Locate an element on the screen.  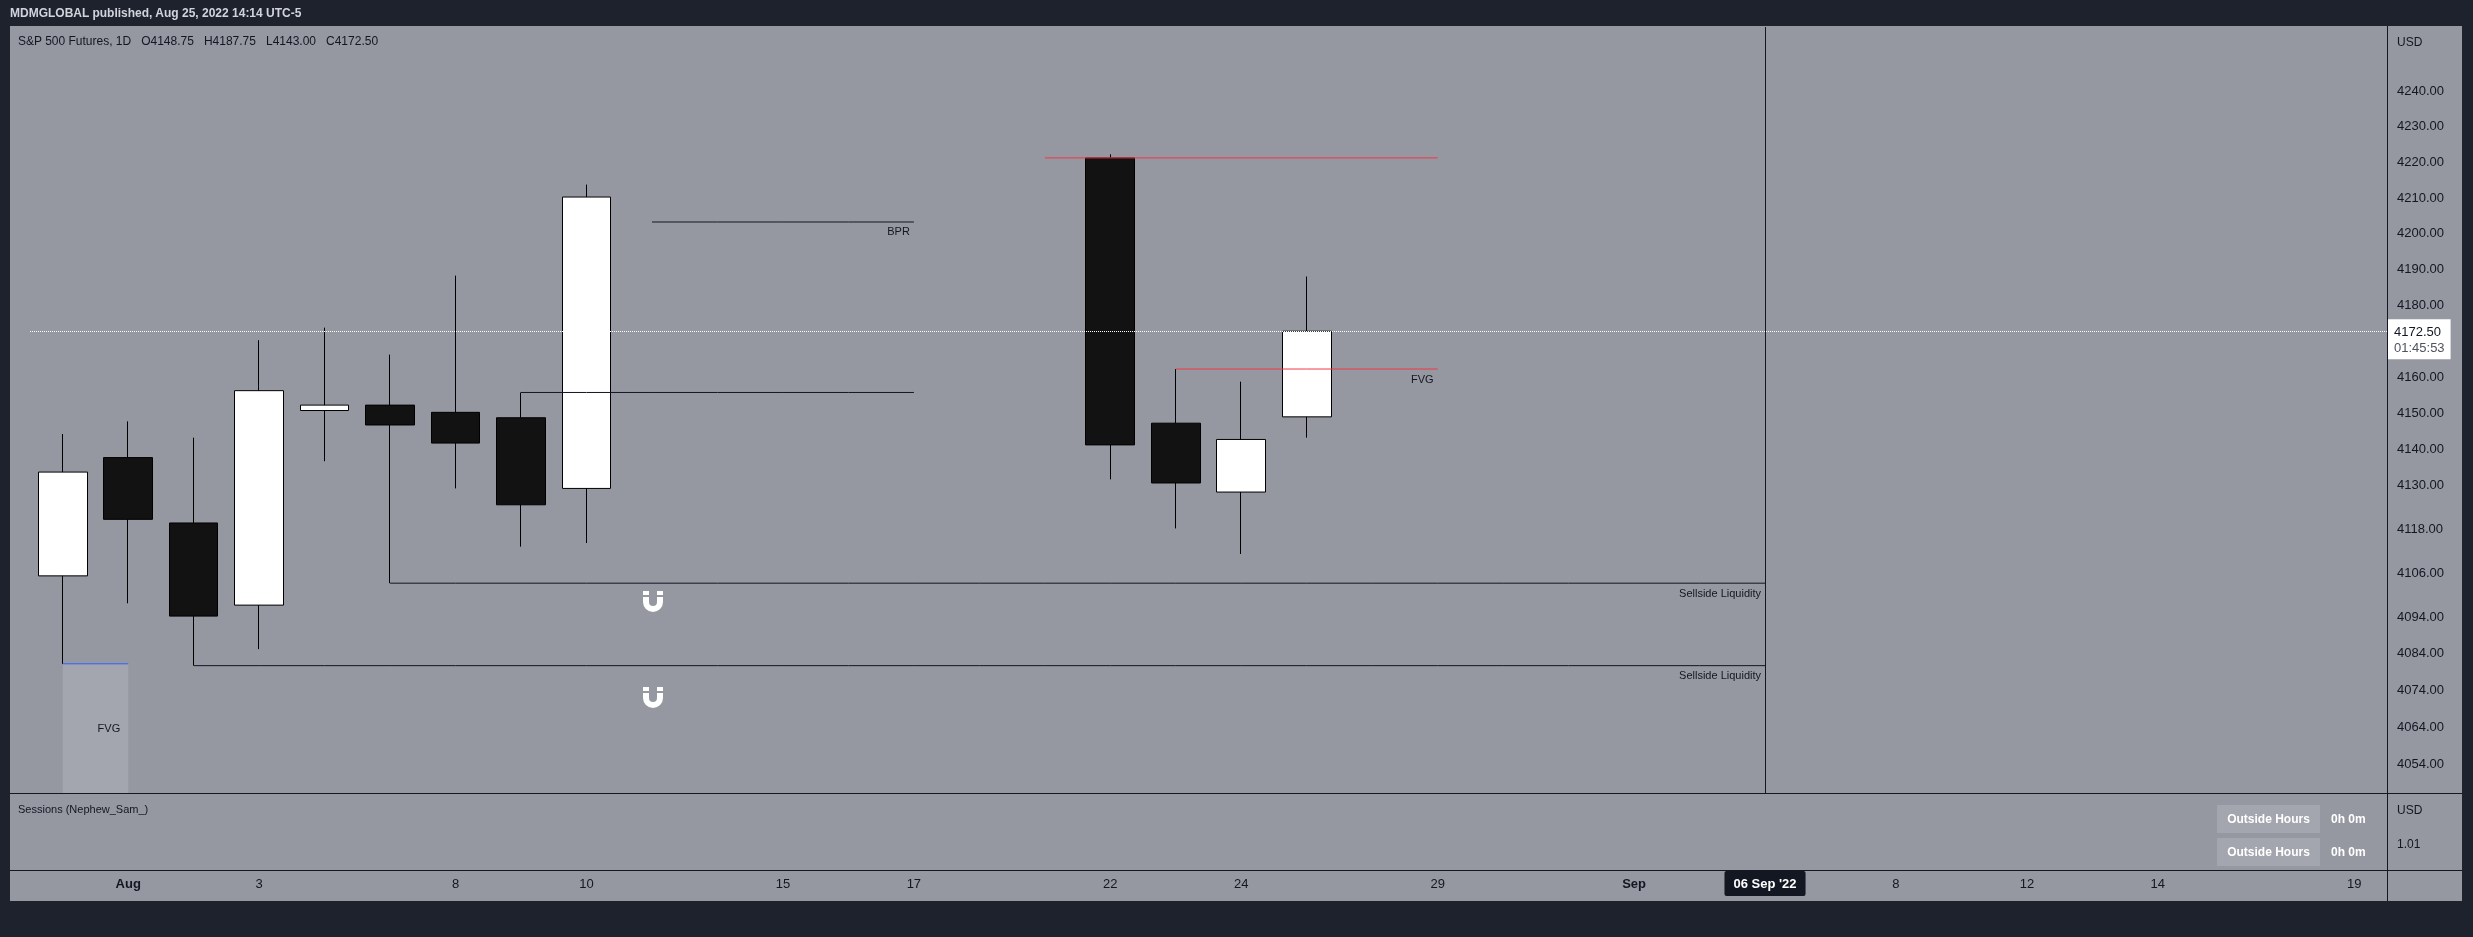
x-tick-label: Aug is located at coordinates (128, 883).